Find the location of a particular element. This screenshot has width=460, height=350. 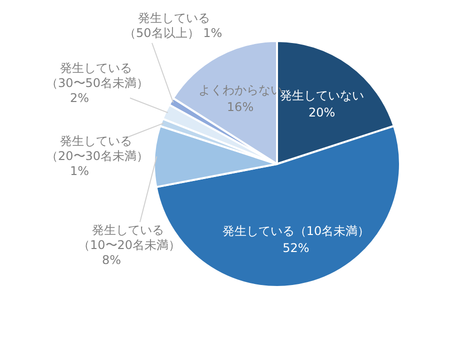

slice-label: 発生している（50名以上） 1% is located at coordinates (173, 25).